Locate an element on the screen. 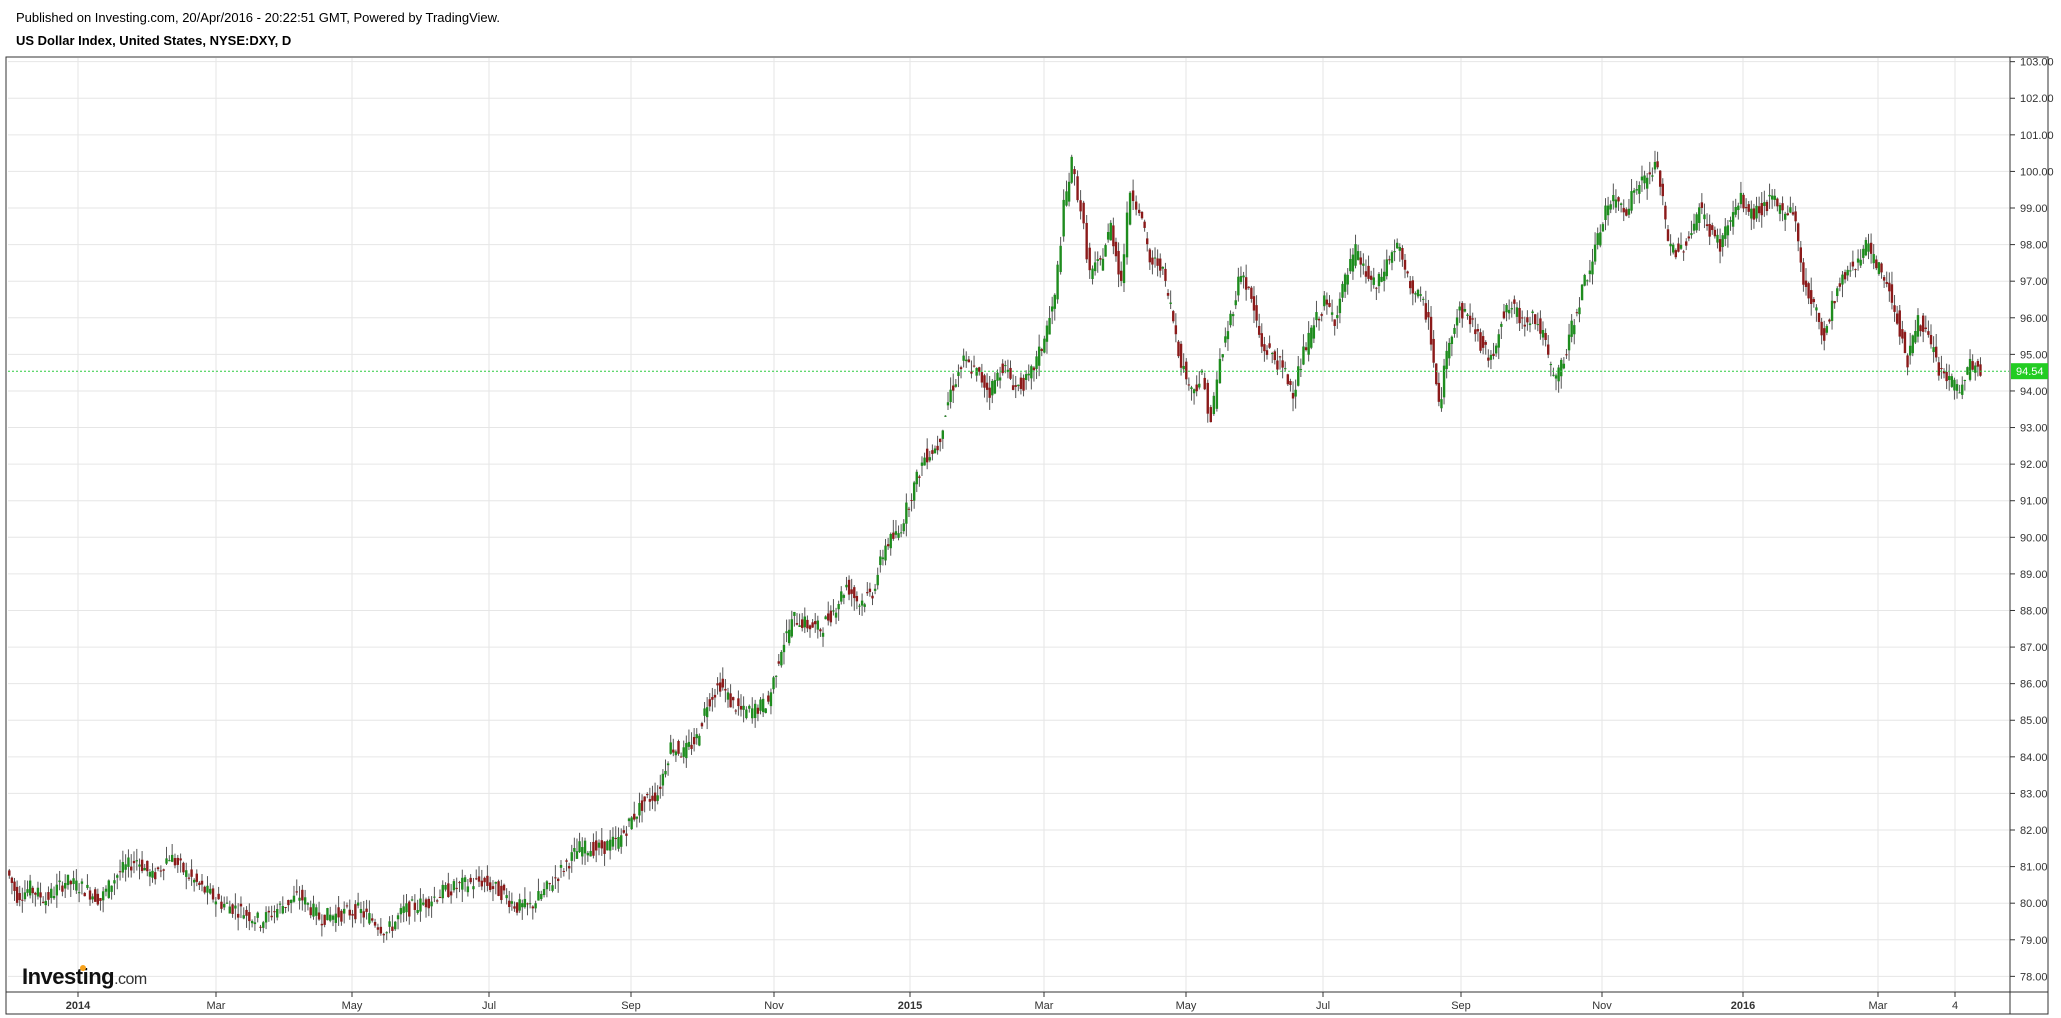 The height and width of the screenshot is (1018, 2061). y-tick-label: 87.00 is located at coordinates (2034, 648).